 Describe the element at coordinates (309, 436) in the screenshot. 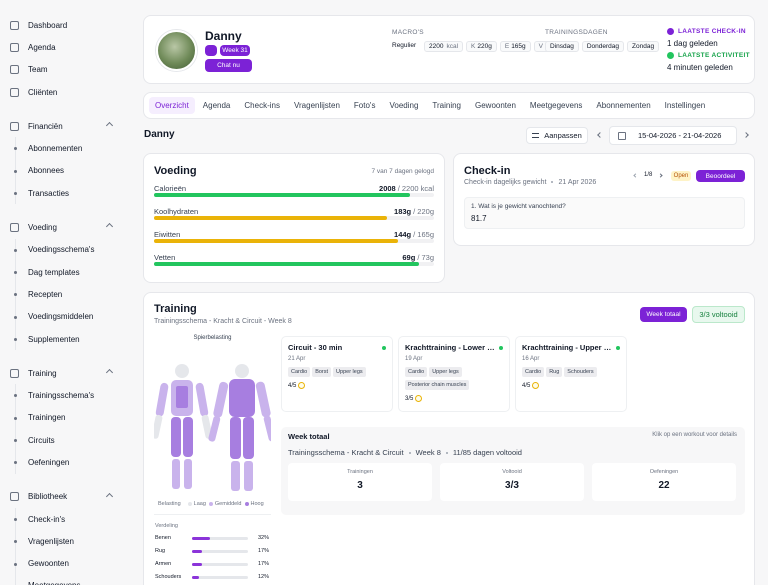

I see `week-title: Week totaal` at that location.